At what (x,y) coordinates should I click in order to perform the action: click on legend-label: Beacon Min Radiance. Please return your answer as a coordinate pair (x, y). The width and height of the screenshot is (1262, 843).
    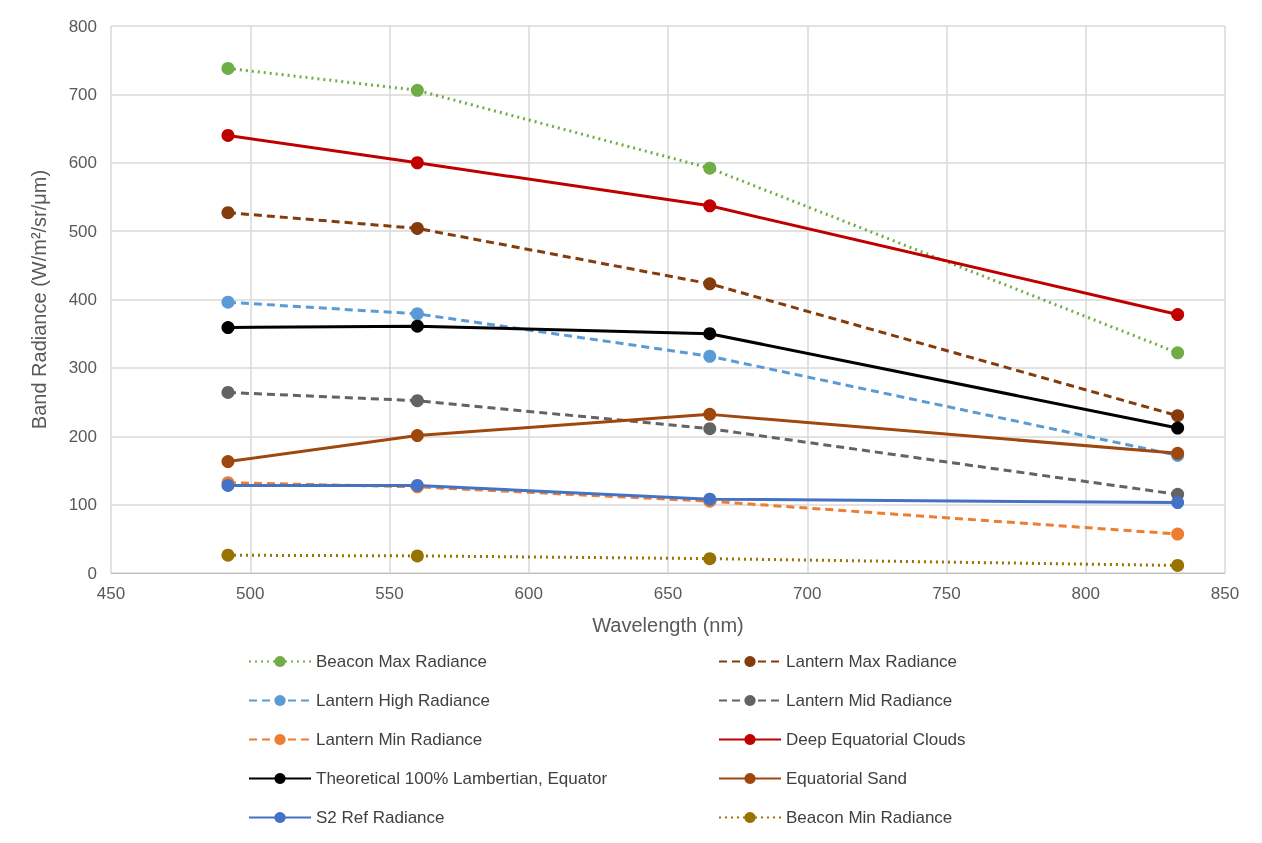
    Looking at the image, I should click on (869, 817).